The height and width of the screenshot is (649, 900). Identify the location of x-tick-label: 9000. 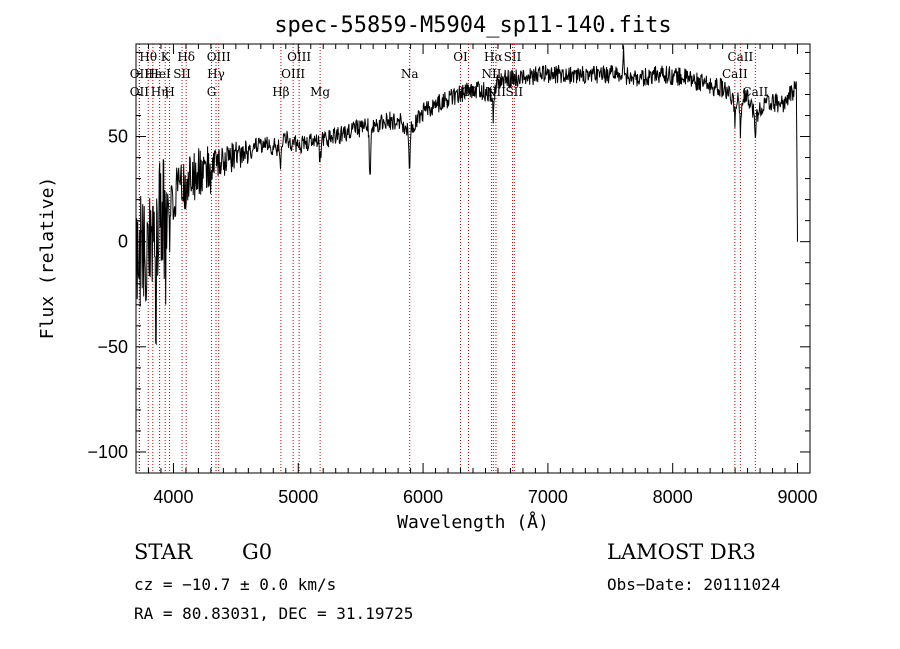
(797, 497).